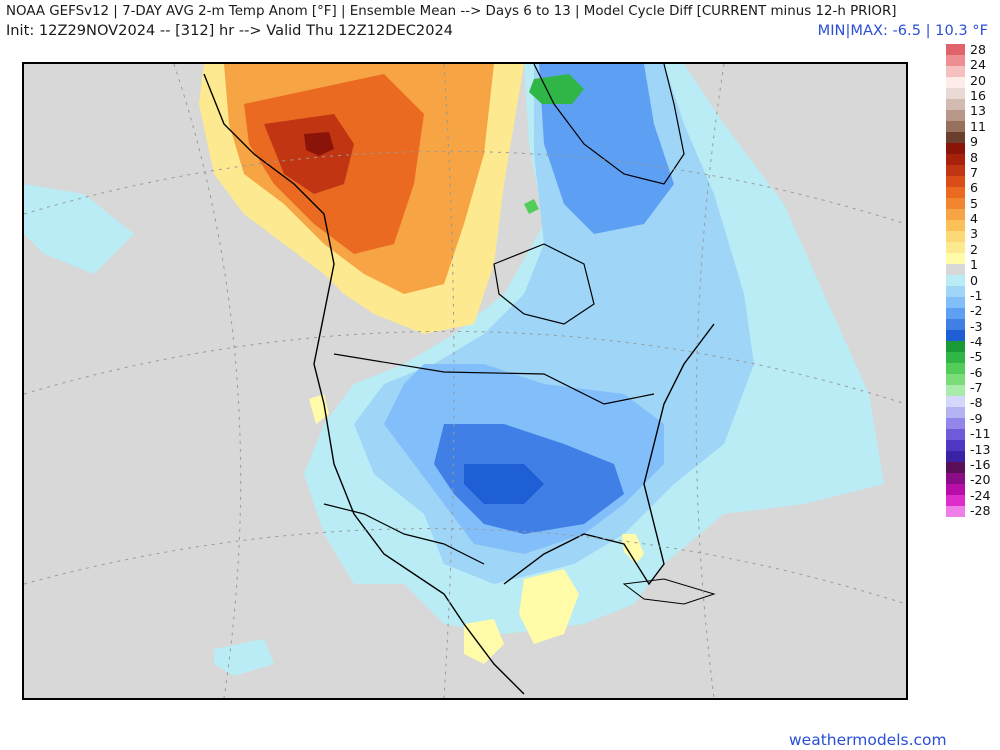  I want to click on us-mexico-border, so click(404, 534).